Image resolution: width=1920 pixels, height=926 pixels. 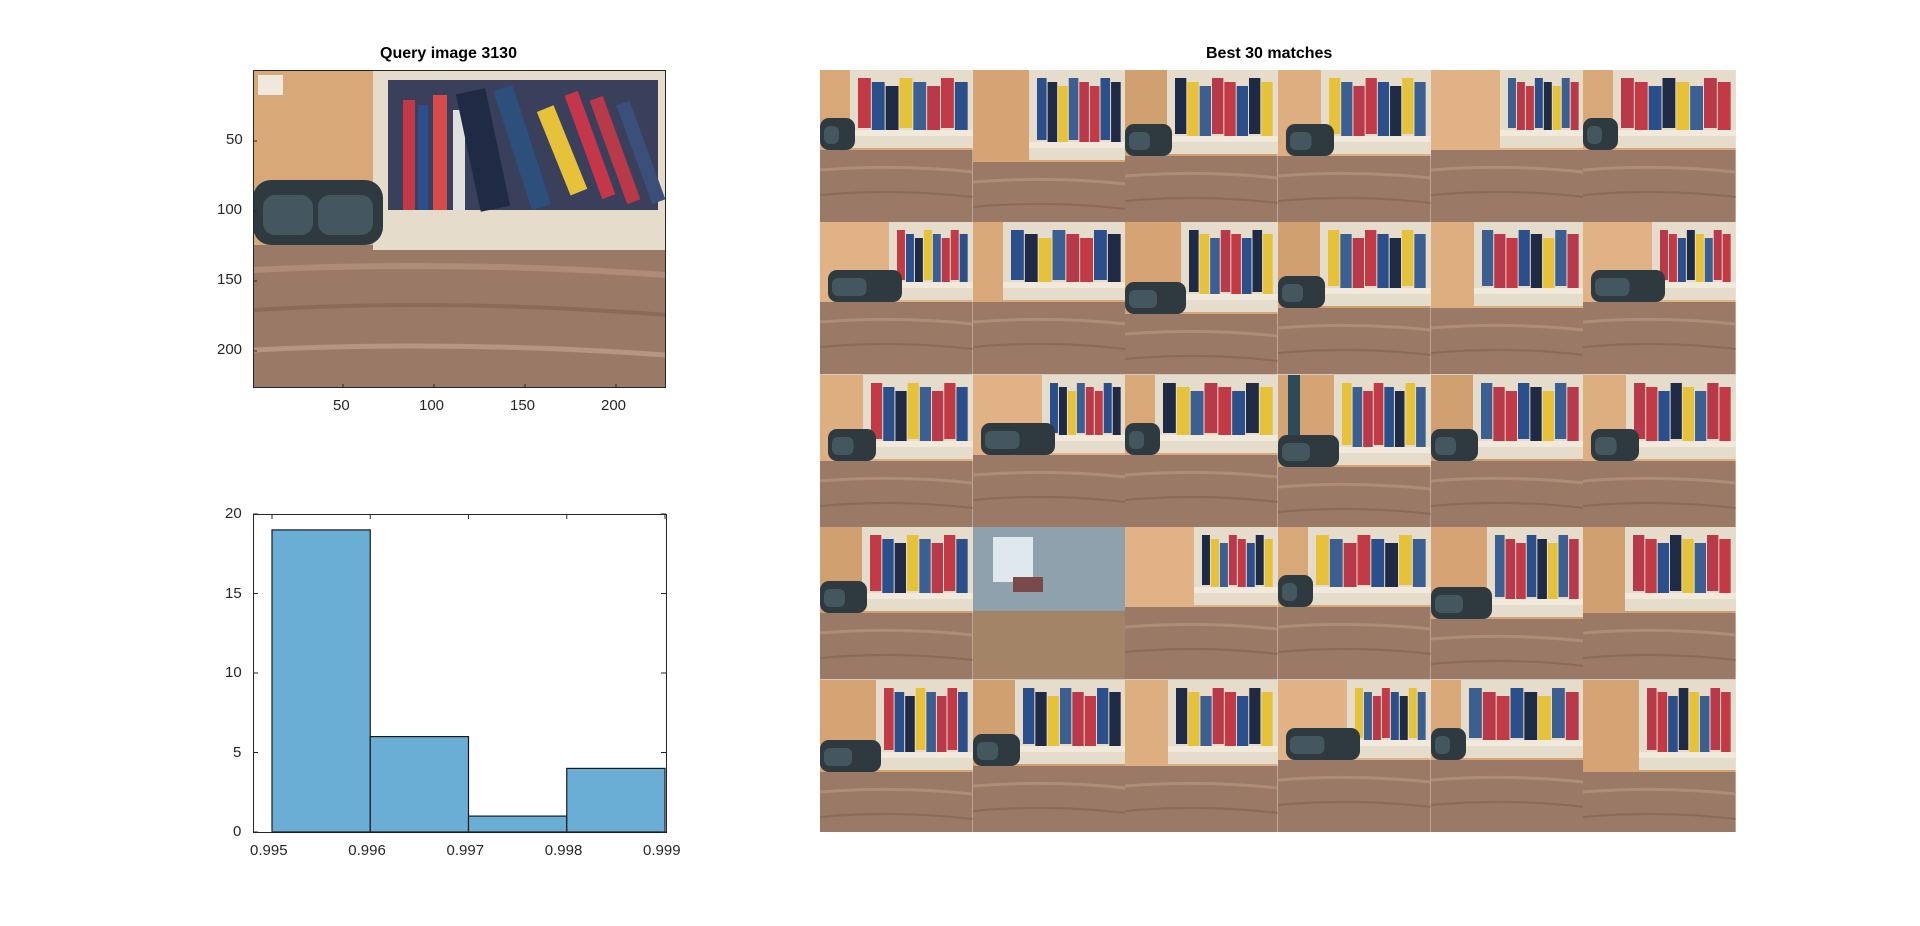 What do you see at coordinates (465, 850) in the screenshot?
I see `histogram-x-tick-label: 0.997` at bounding box center [465, 850].